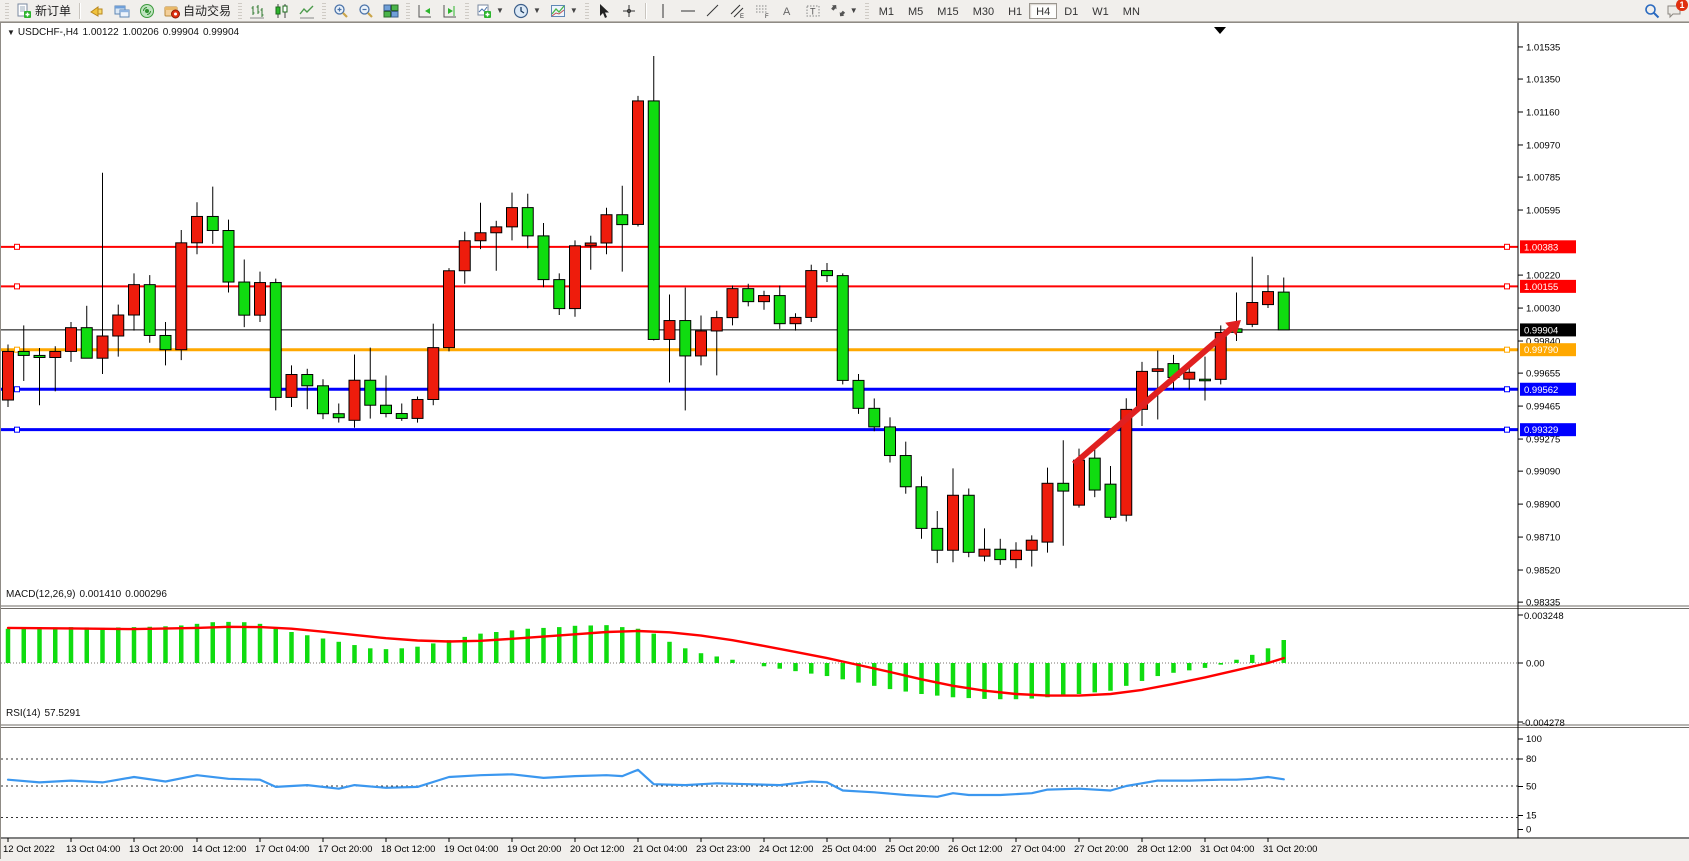 This screenshot has height=861, width=1689. What do you see at coordinates (1541, 287) in the screenshot?
I see `price-line-label: 1.00155` at bounding box center [1541, 287].